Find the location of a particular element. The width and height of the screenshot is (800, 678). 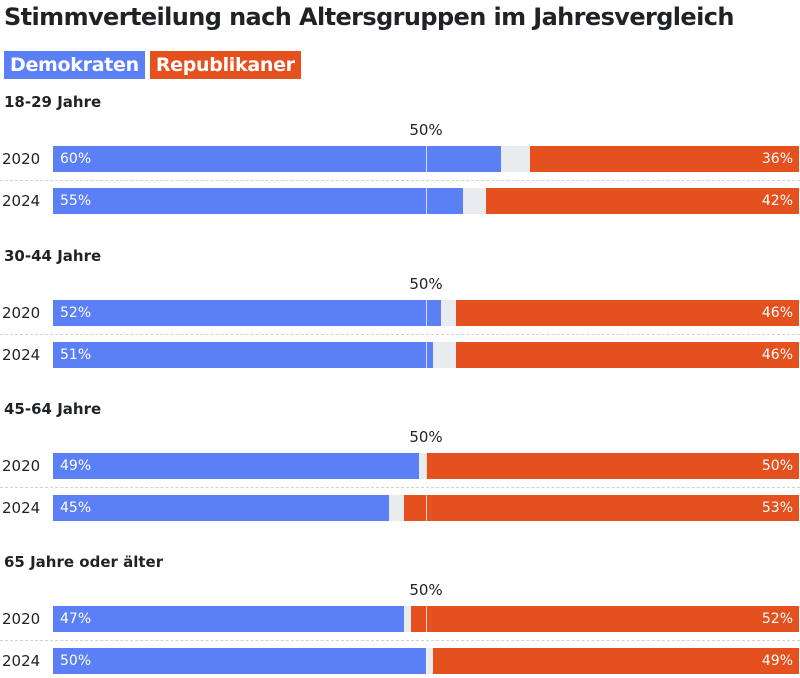

dem-value-label: 60% is located at coordinates (76, 159).